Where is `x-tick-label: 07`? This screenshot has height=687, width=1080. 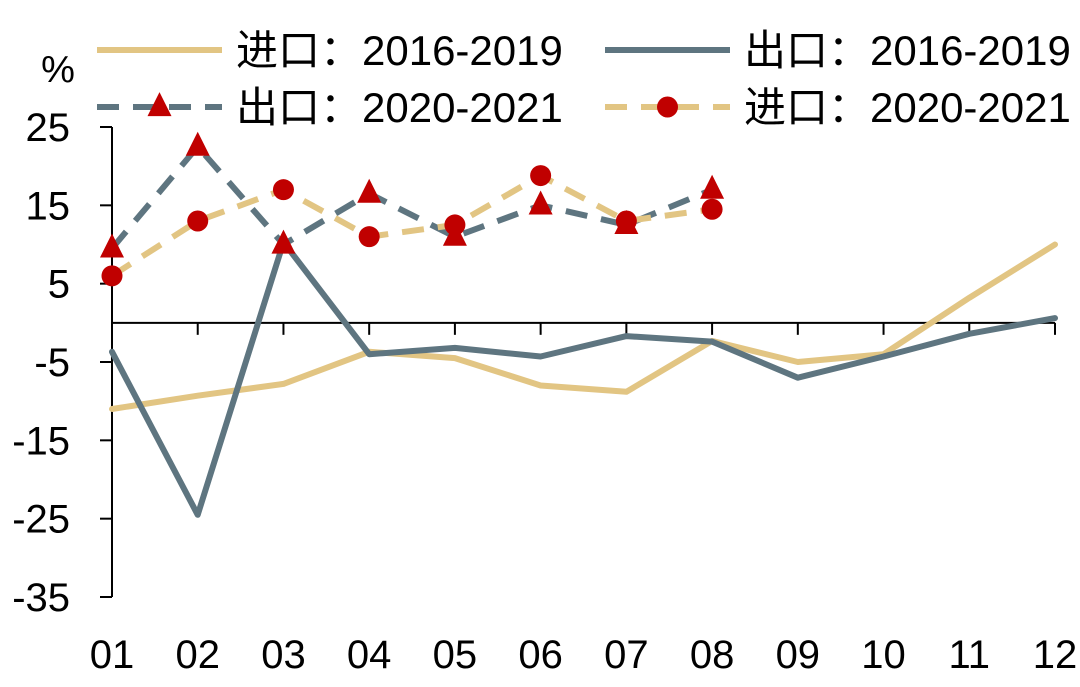
x-tick-label: 07 is located at coordinates (626, 655).